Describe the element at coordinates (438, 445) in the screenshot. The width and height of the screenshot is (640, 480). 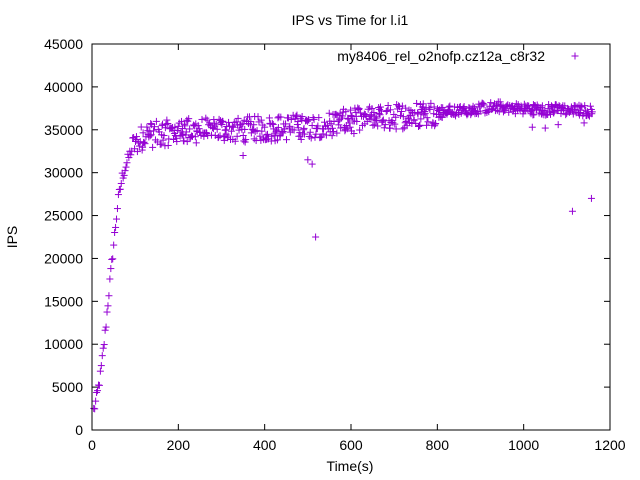
I see `x-tick-label: 800` at that location.